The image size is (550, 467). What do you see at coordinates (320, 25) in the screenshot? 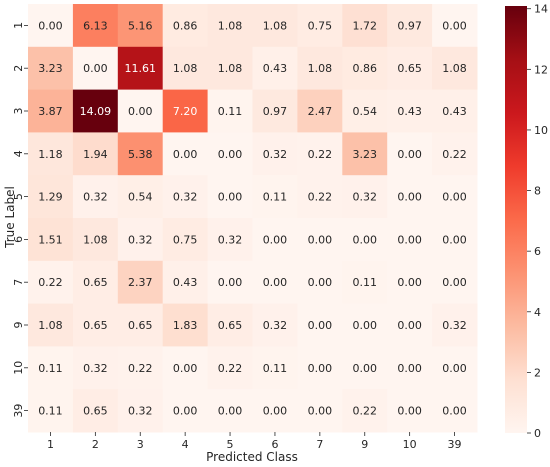
I see `cell-value-label: 0.75` at bounding box center [320, 25].